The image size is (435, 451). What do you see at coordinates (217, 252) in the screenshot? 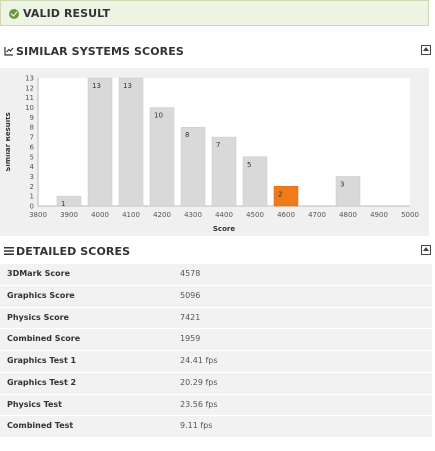
I see `detailed-scores-header: DETAILED SCORES` at bounding box center [217, 252].